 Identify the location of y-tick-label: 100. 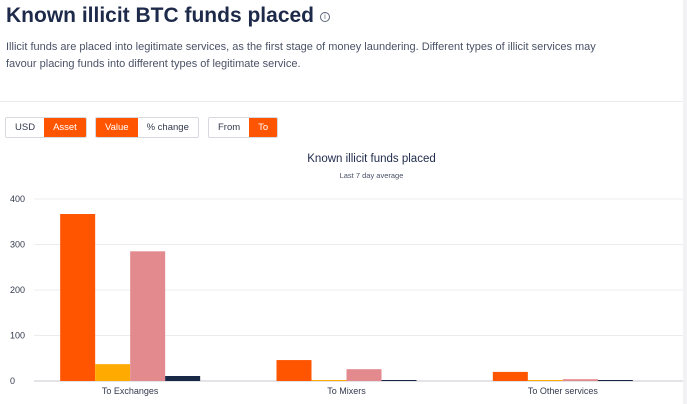
(17, 336).